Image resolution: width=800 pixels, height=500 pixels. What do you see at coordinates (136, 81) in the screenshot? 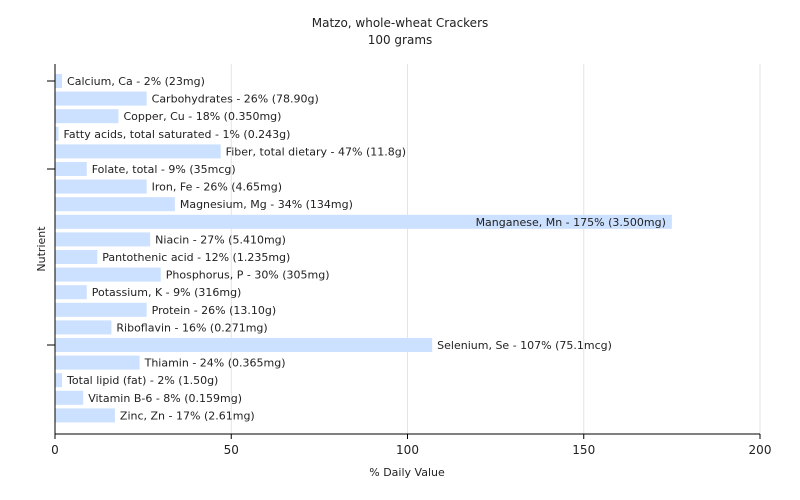
I see `bar-label-0: Calcium, Ca - 2% (23mg)` at bounding box center [136, 81].